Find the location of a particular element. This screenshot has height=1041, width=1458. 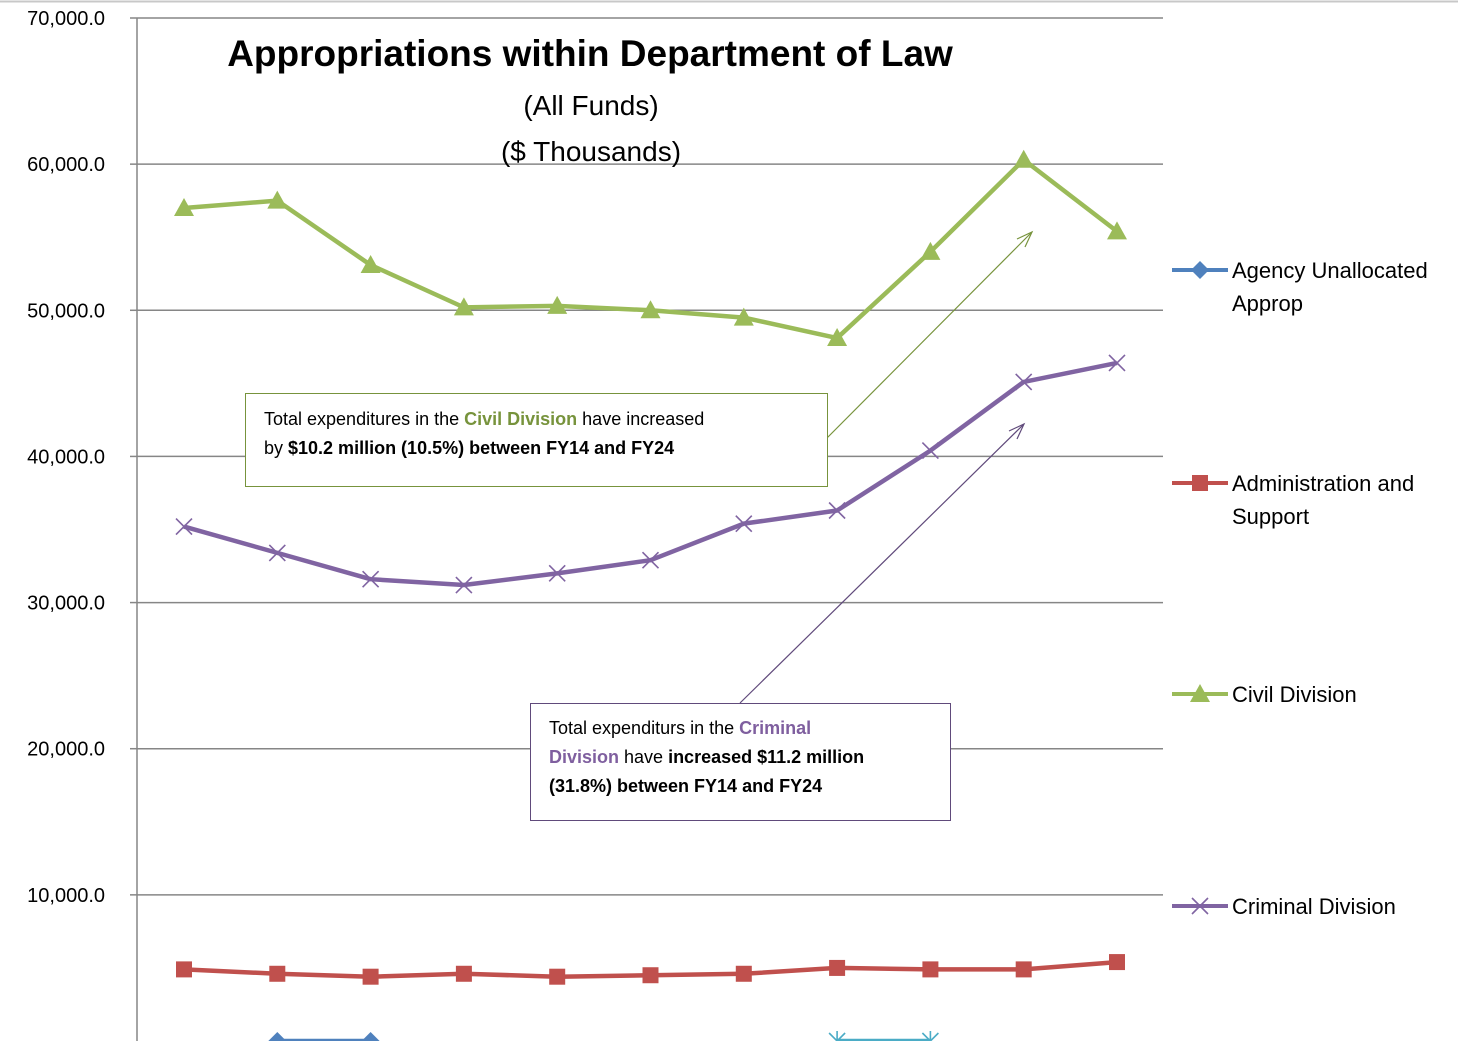

legend-label: Agency Unallocated is located at coordinates (1330, 270).